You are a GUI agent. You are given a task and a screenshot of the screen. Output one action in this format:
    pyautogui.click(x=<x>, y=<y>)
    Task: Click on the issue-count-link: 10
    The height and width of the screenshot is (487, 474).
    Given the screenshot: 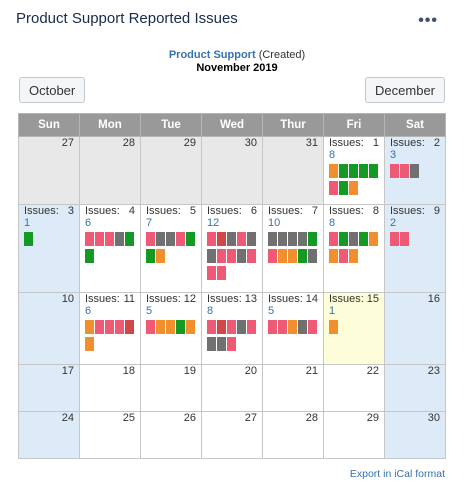 What is the action you would take?
    pyautogui.click(x=274, y=223)
    